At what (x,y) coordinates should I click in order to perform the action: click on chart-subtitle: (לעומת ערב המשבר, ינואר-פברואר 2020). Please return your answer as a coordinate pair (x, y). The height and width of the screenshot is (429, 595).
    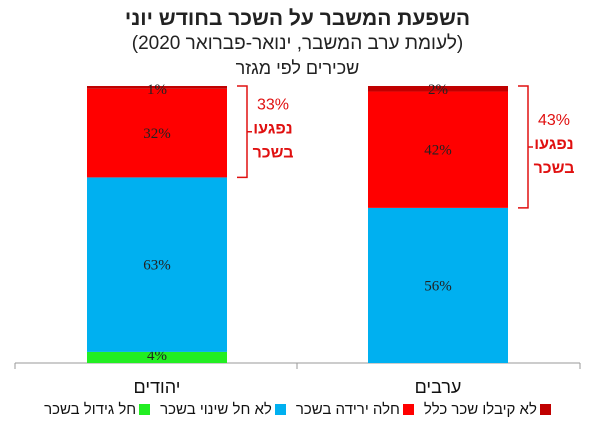
    Looking at the image, I should click on (297, 43).